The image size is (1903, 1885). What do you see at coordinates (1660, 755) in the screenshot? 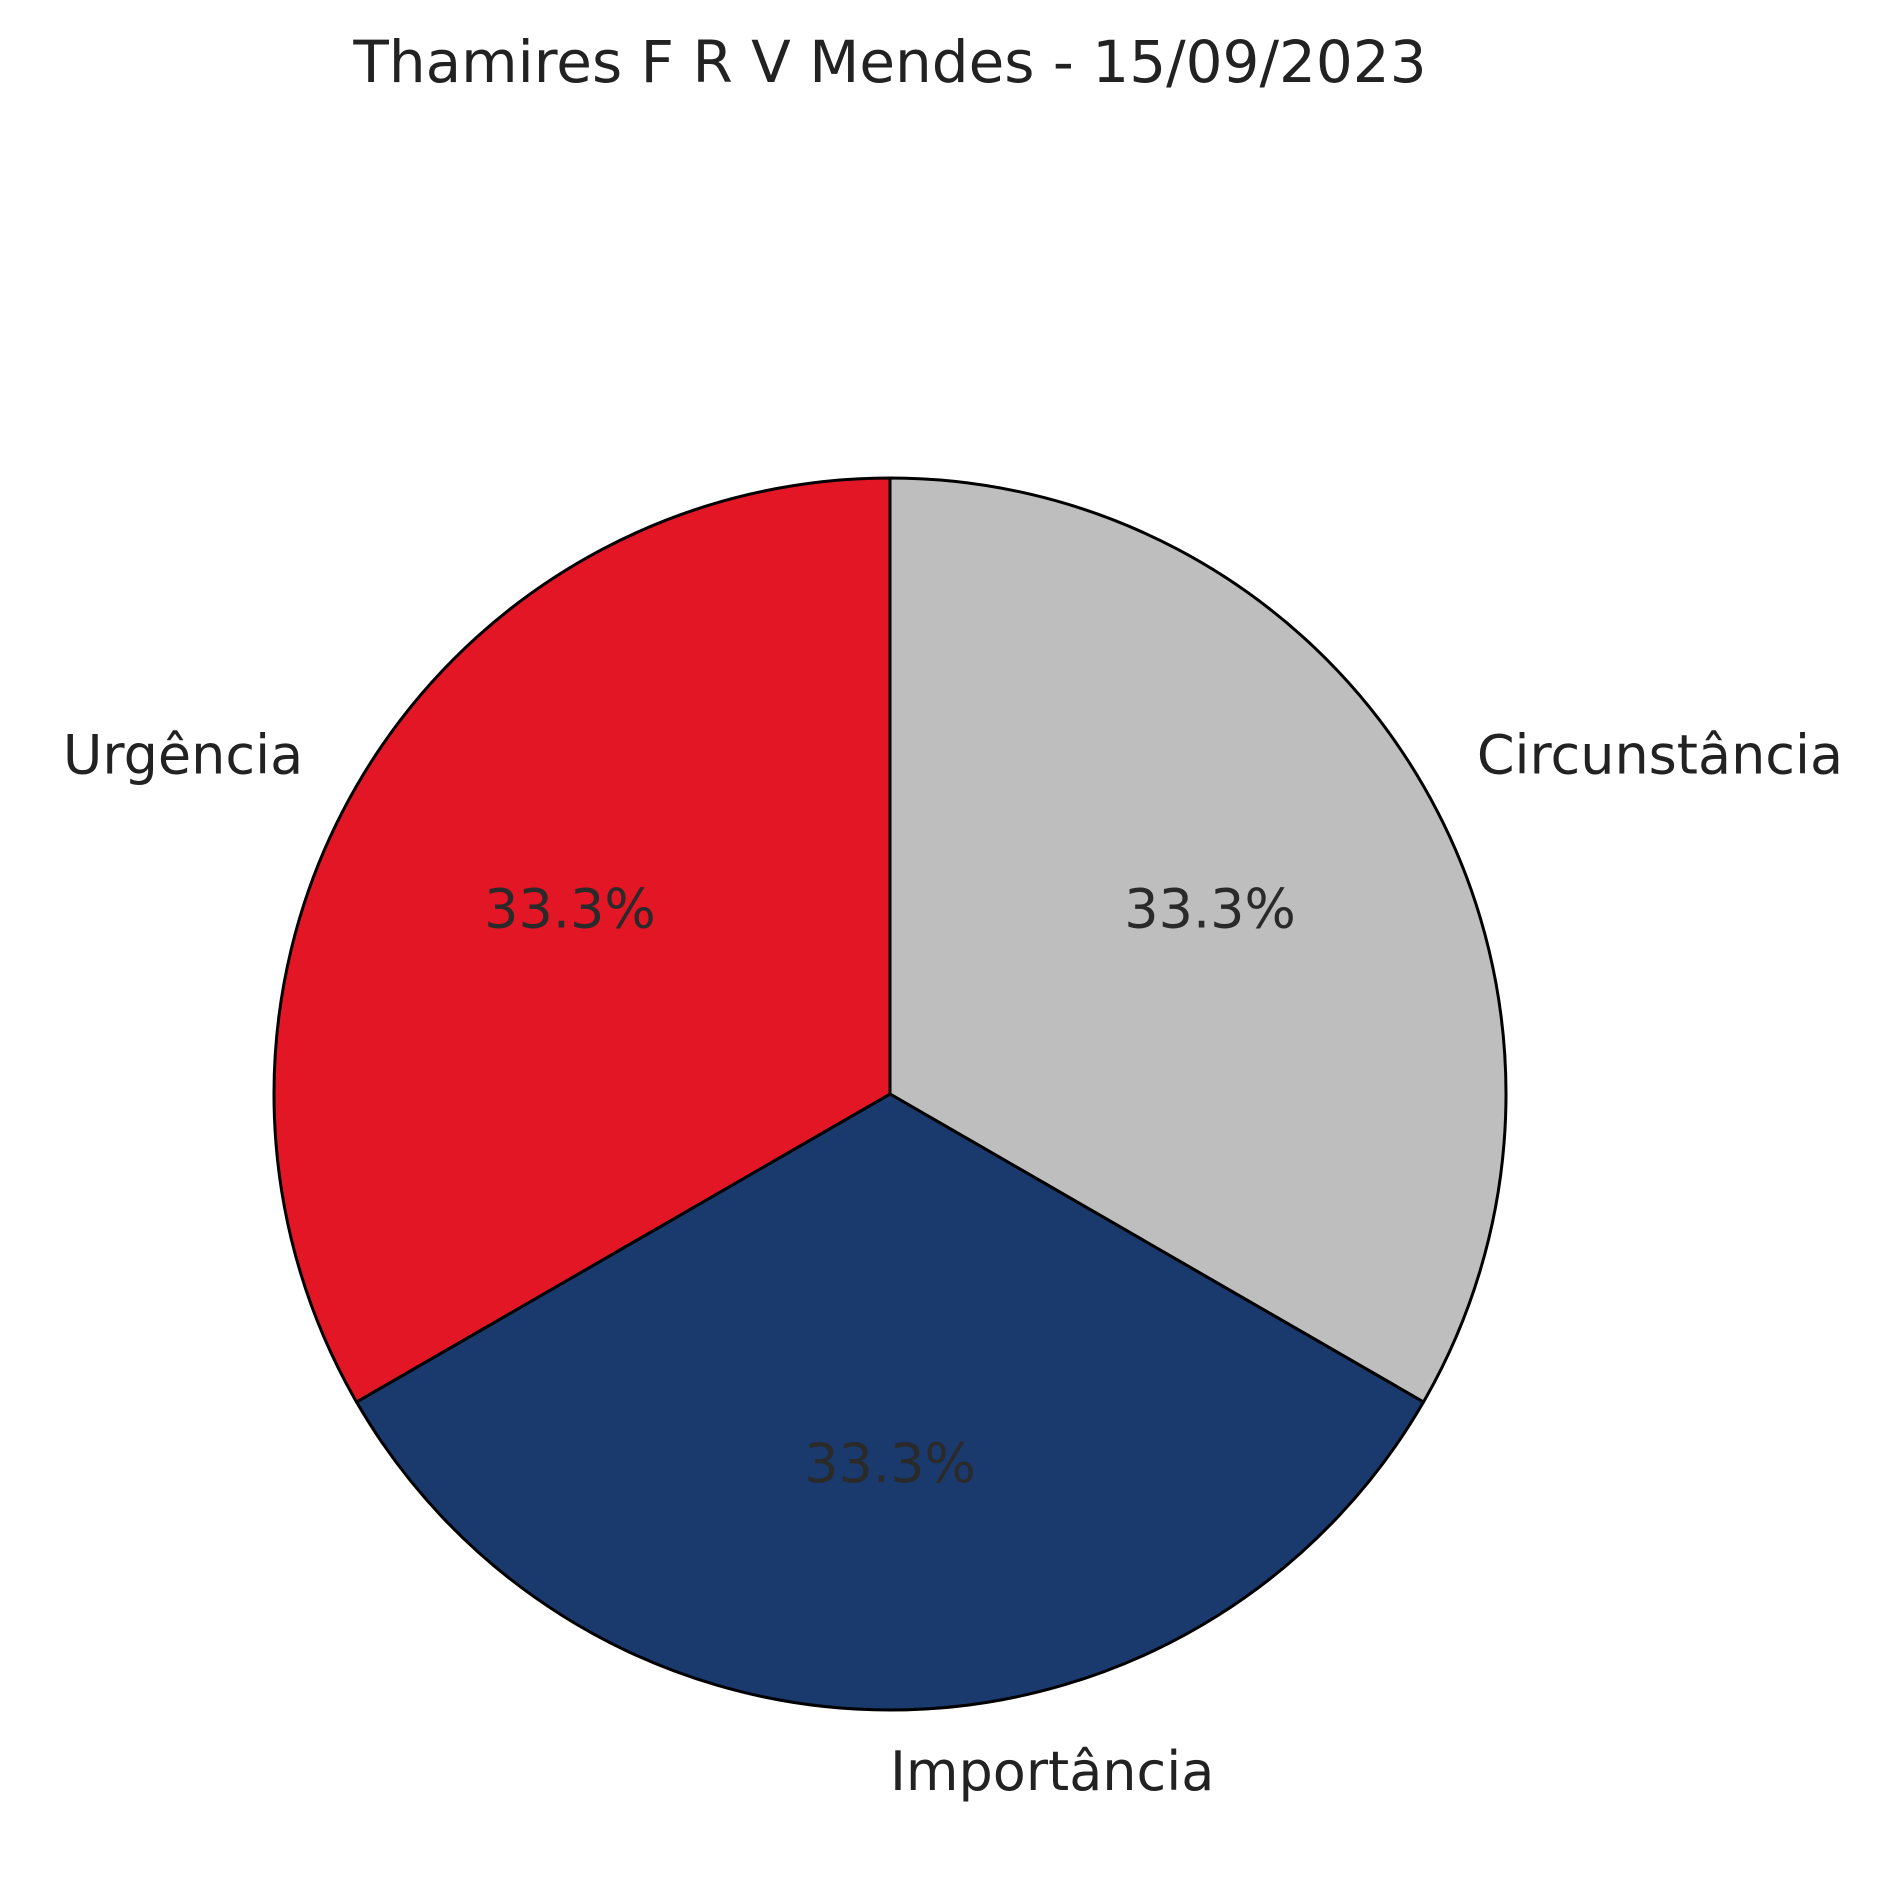
I see `category-label-1: Circunstância` at bounding box center [1660, 755].